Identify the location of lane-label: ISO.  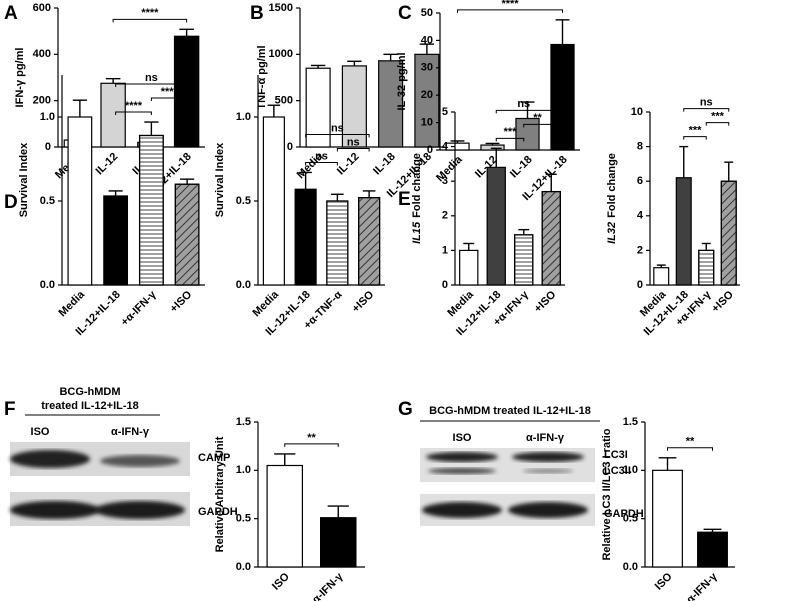
(462, 438).